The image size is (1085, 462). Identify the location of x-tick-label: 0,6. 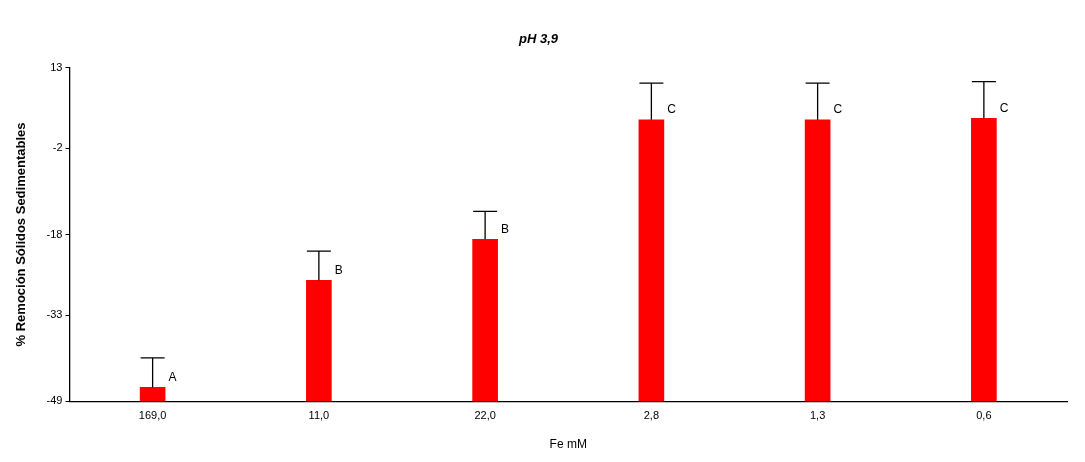
(984, 415).